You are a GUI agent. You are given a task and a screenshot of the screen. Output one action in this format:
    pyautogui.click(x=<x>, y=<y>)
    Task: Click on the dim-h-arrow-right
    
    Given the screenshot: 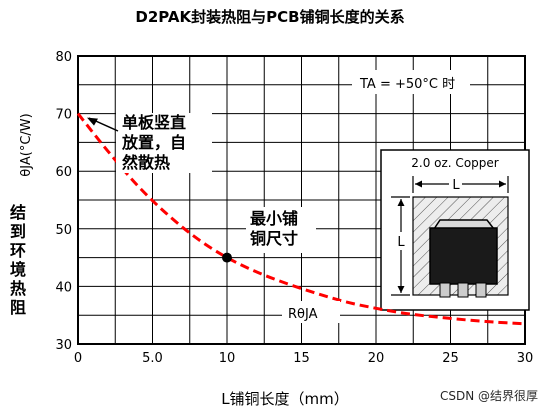 What is the action you would take?
    pyautogui.click(x=502, y=184)
    